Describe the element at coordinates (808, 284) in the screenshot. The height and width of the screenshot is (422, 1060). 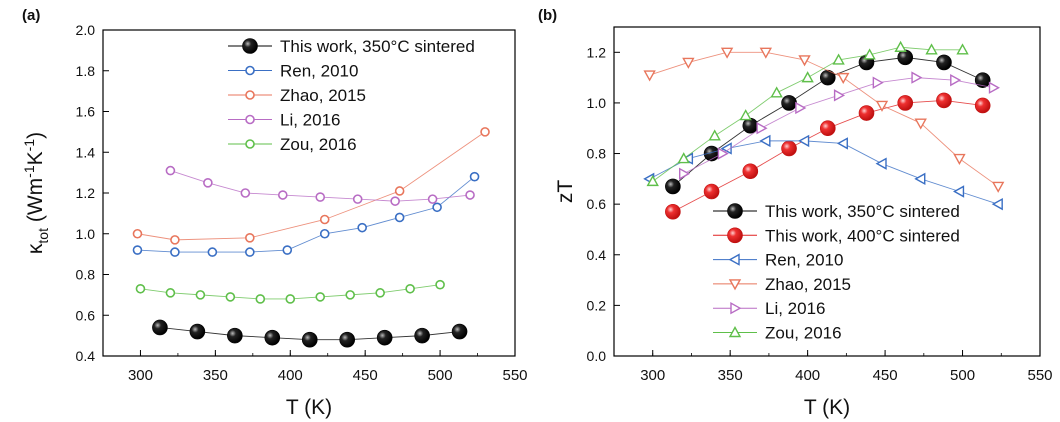
I see `legend-label: Zhao, 2015` at that location.